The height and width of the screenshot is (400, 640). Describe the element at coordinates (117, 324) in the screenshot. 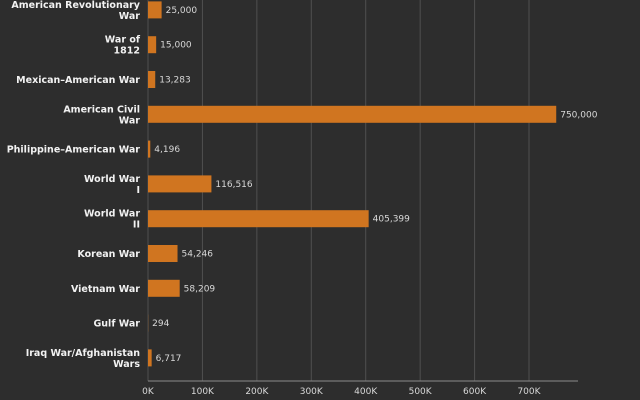

I see `category-label: Gulf War` at that location.